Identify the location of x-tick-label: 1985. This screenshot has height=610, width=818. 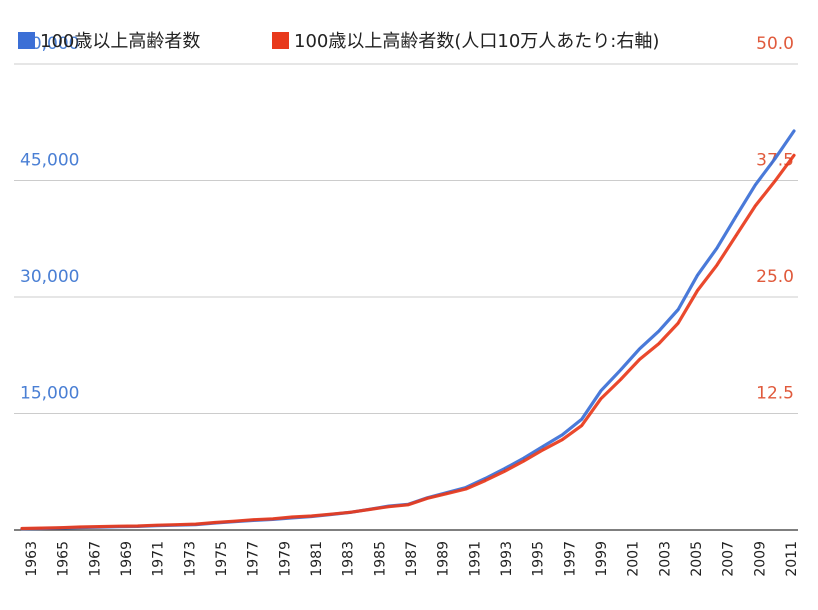
(380, 559).